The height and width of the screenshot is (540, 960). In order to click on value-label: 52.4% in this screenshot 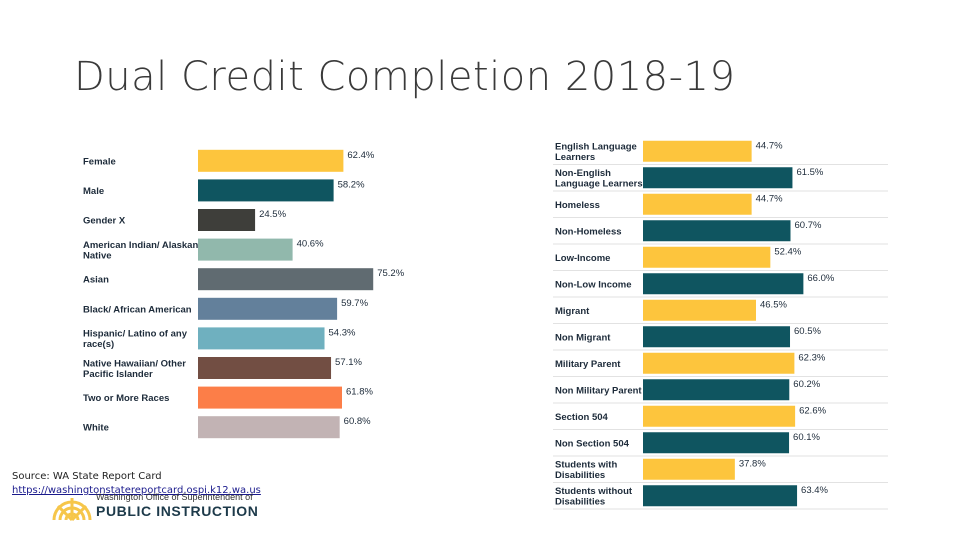, I will do `click(787, 251)`.